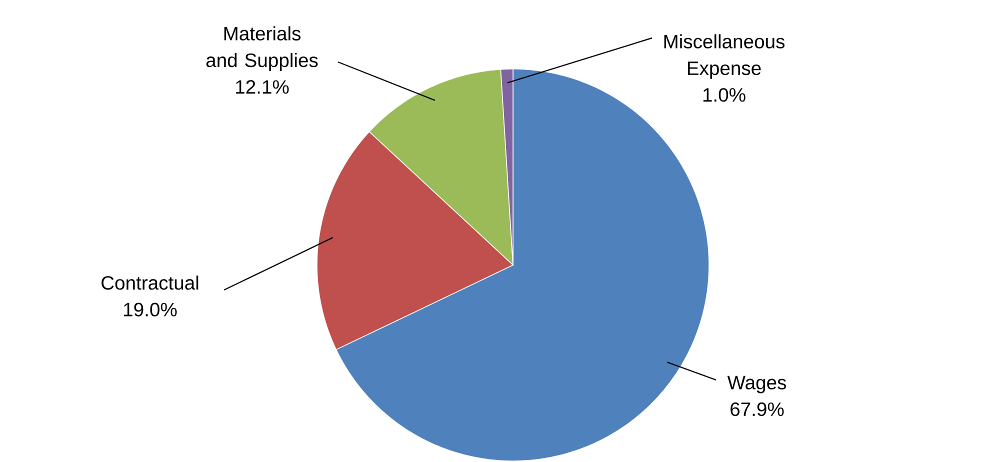 The width and height of the screenshot is (998, 462). I want to click on slice-label: Wages, so click(756, 385).